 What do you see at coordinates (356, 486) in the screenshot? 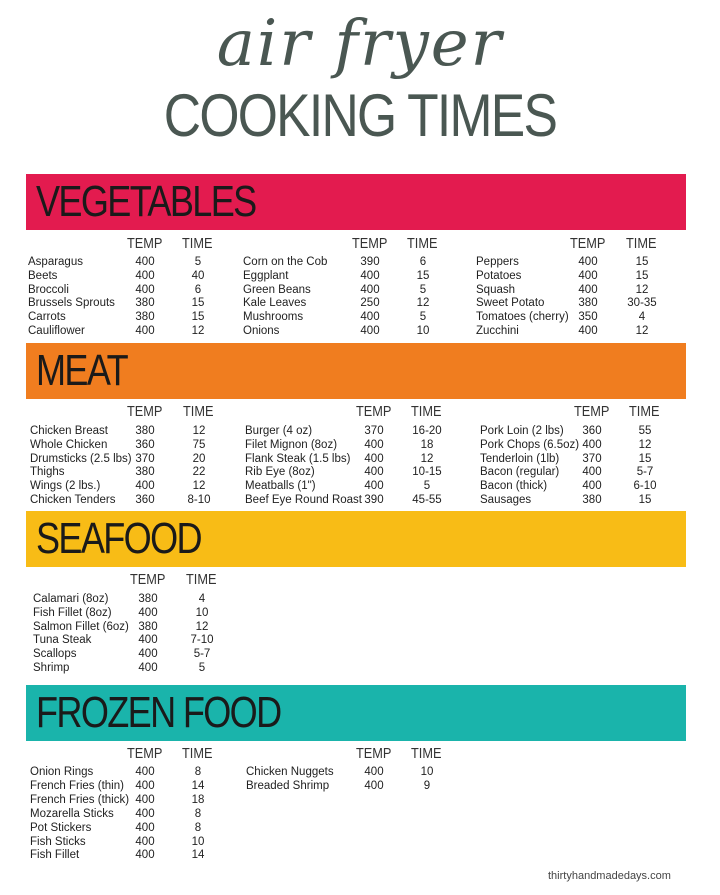
I see `table-row: Meatballs (1") 400 5` at bounding box center [356, 486].